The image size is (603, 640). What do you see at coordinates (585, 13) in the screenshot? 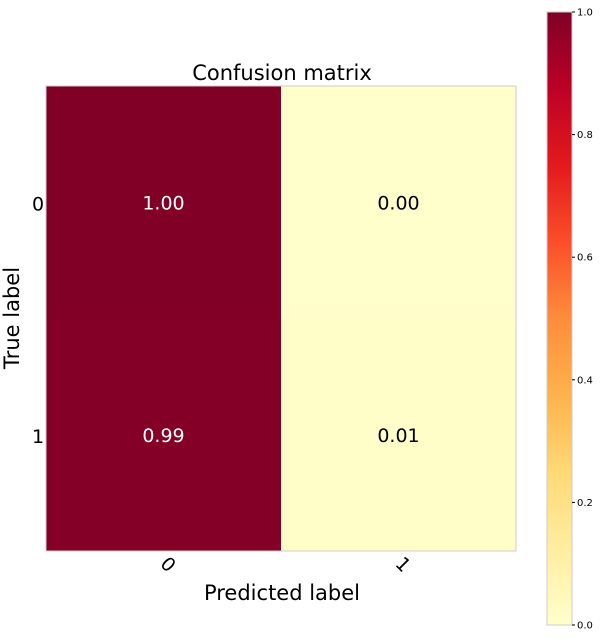
I see `colorbar-tick-label: 1.0` at bounding box center [585, 13].